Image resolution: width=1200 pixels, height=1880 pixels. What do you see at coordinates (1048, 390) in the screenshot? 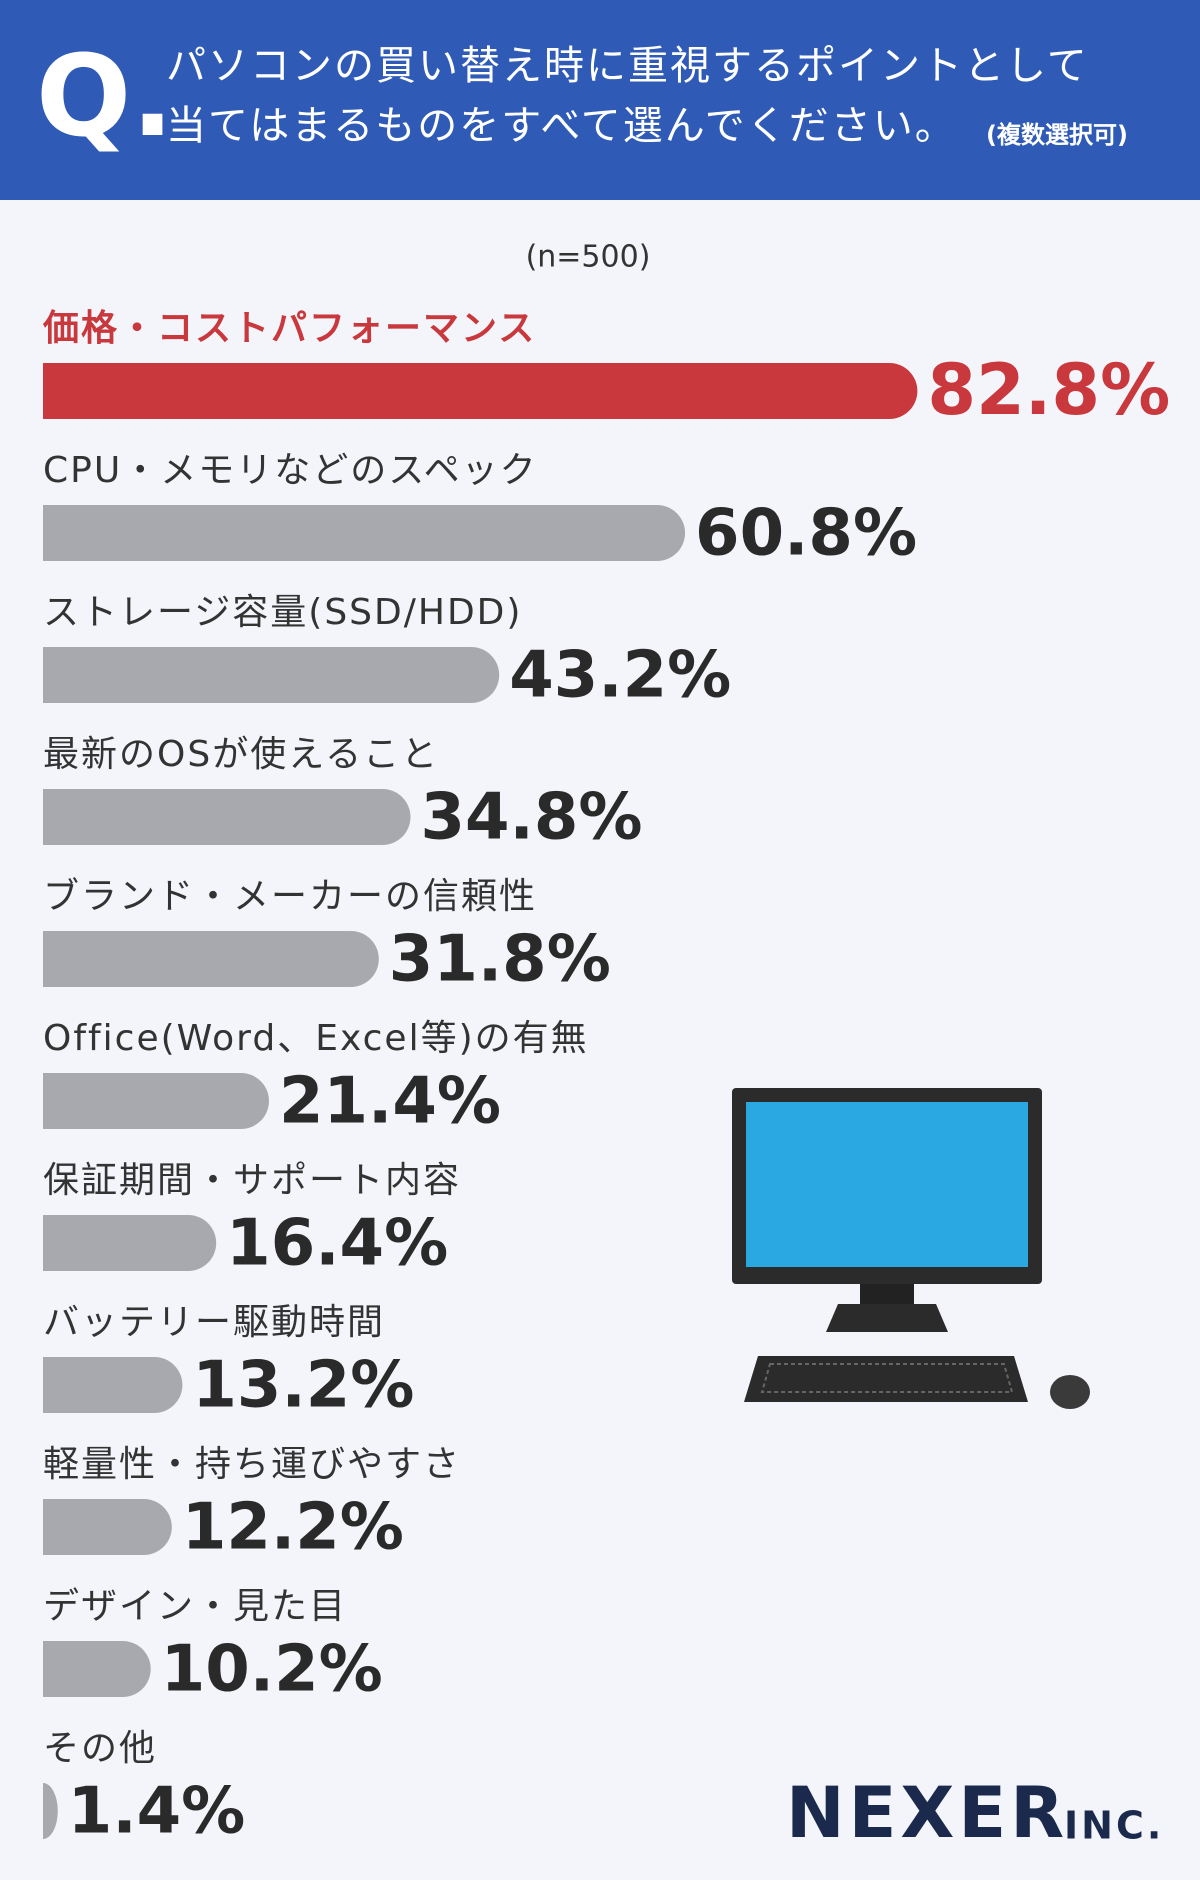
I see `value-label: 82.8%` at bounding box center [1048, 390].